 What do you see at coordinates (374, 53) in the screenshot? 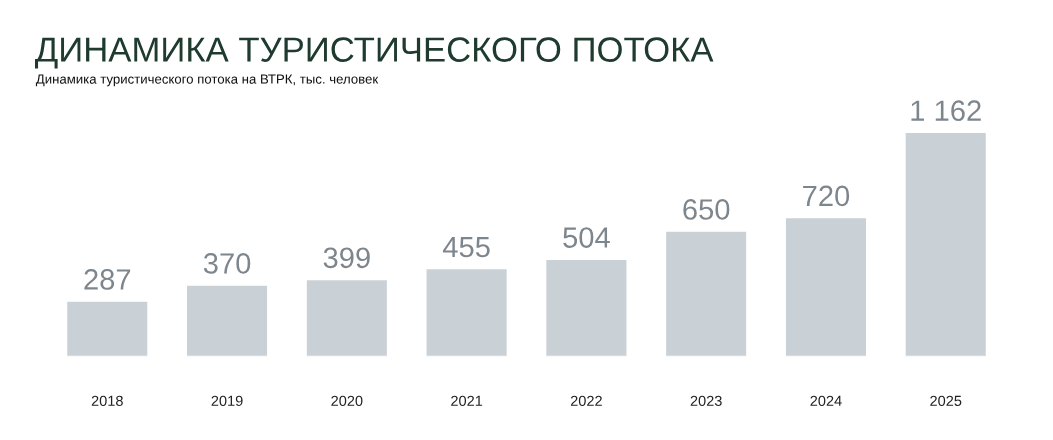
I see `chart-title: ДИНАМИКА ТУРИСТИЧЕСКОГО ПОТОКА` at bounding box center [374, 53].